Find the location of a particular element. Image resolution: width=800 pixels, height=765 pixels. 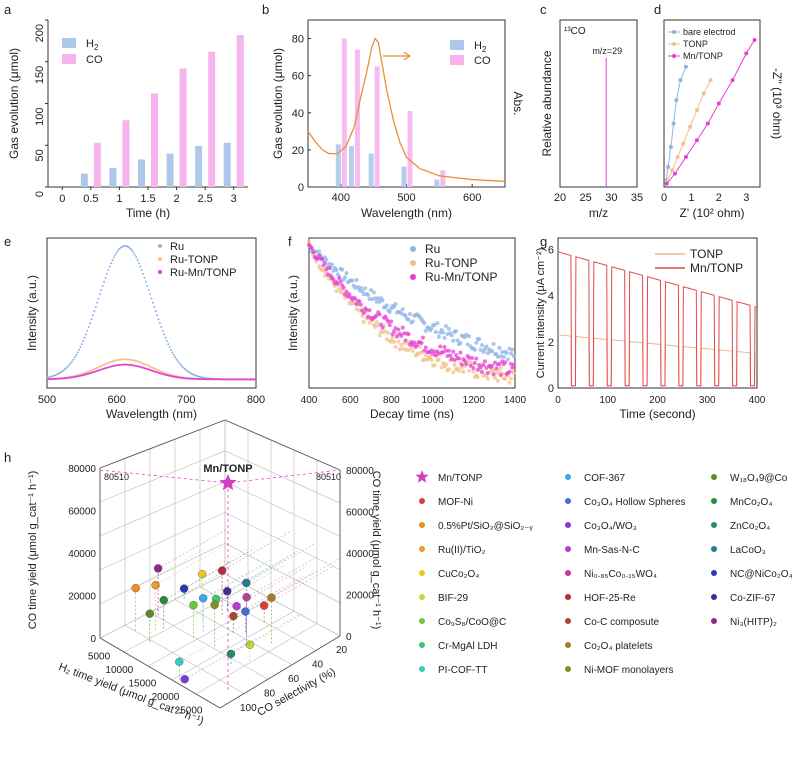

x-tick-label-f: 400 is located at coordinates (309, 400).